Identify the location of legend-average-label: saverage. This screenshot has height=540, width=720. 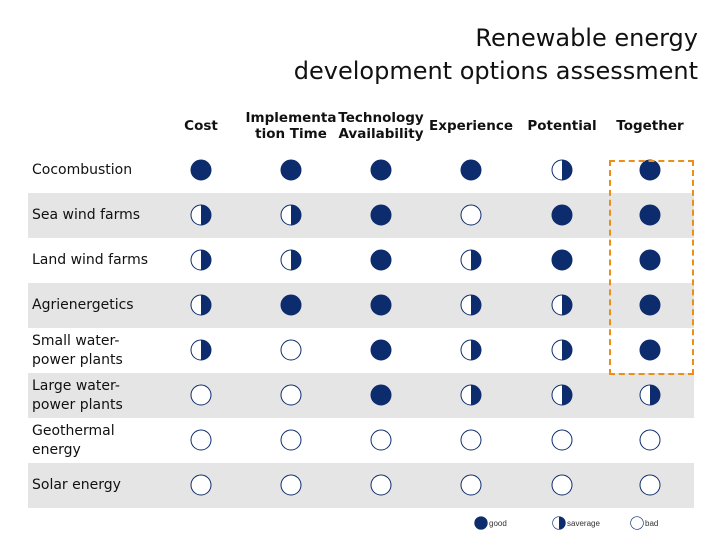
(583, 523).